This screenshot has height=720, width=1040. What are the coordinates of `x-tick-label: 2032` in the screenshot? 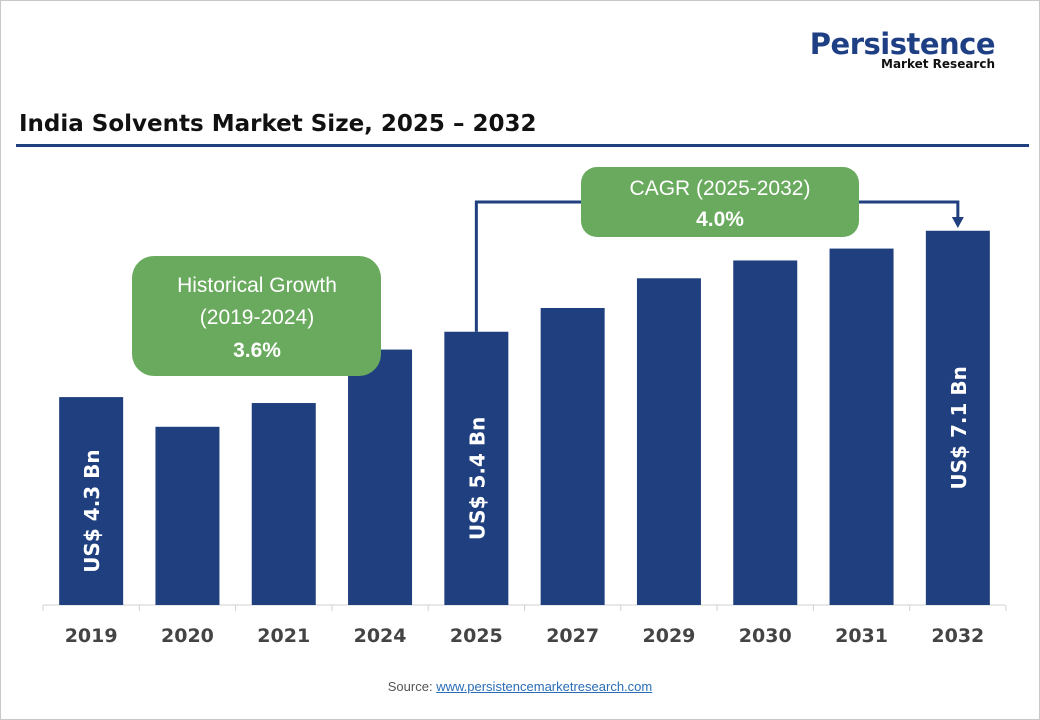 It's located at (957, 636).